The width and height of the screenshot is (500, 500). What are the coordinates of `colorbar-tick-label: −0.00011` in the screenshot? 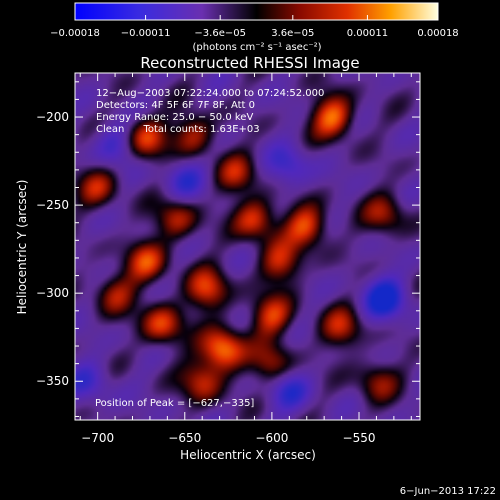 It's located at (146, 33).